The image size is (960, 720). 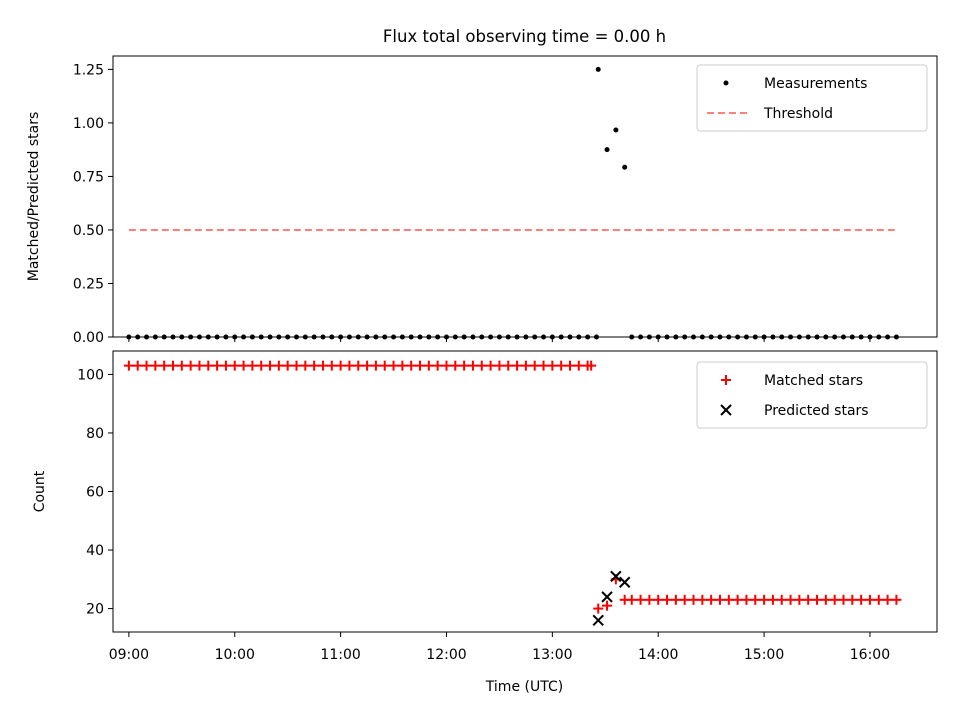 What do you see at coordinates (88, 177) in the screenshot?
I see `y-tick-label: 0.75` at bounding box center [88, 177].